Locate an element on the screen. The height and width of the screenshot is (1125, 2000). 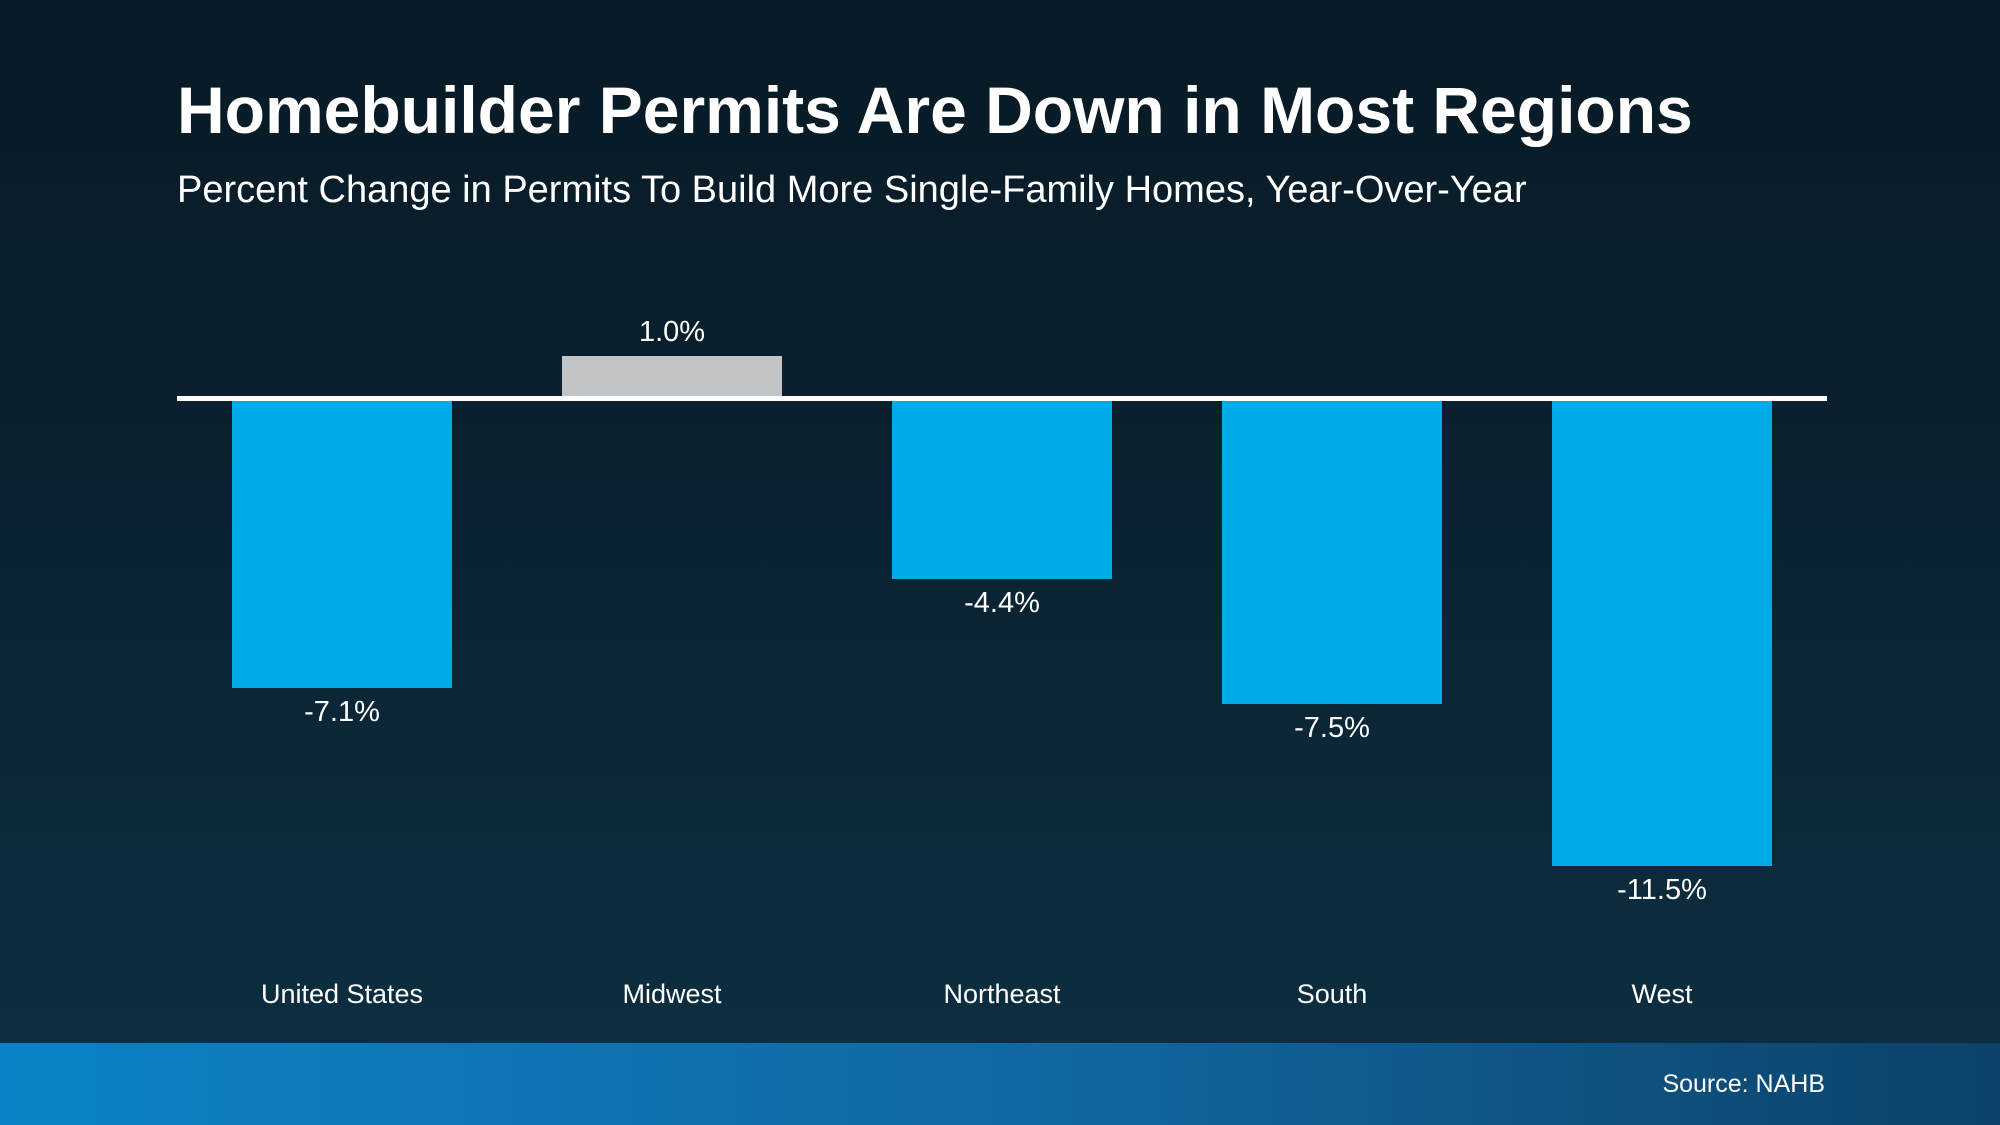
value-label-west: -11.5% is located at coordinates (1662, 890).